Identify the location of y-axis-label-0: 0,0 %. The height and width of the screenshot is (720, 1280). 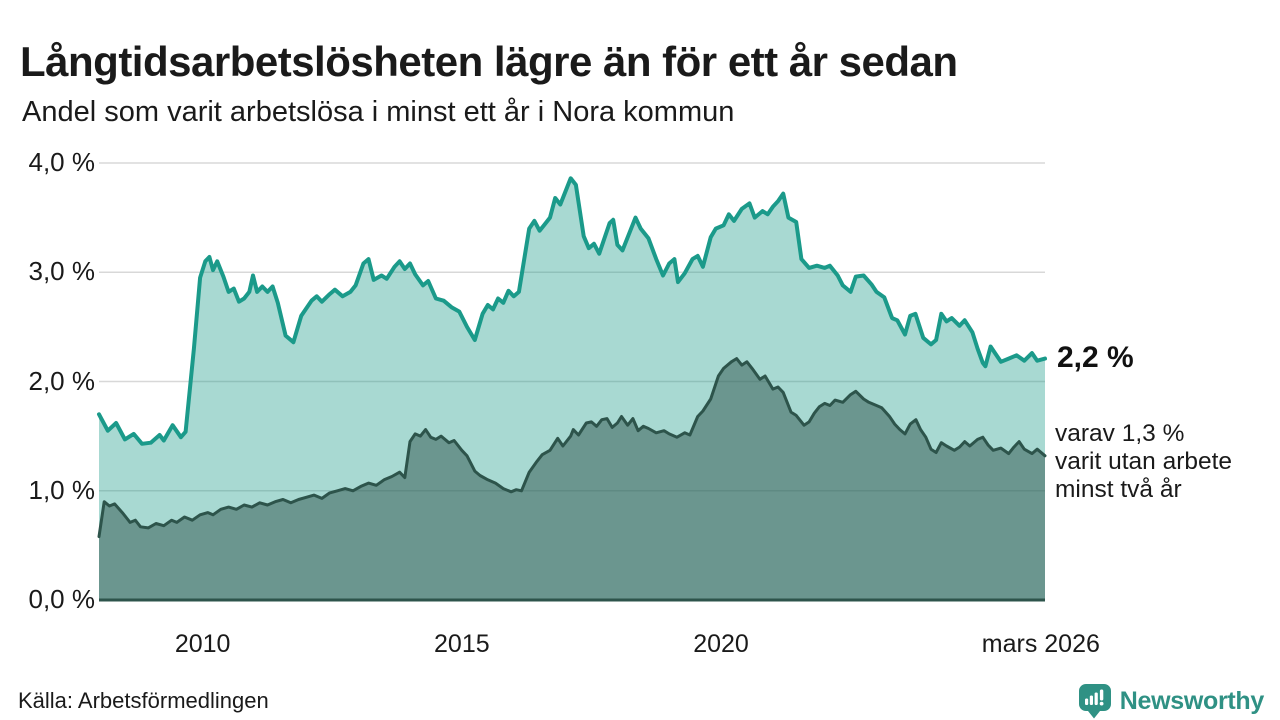
(62, 598).